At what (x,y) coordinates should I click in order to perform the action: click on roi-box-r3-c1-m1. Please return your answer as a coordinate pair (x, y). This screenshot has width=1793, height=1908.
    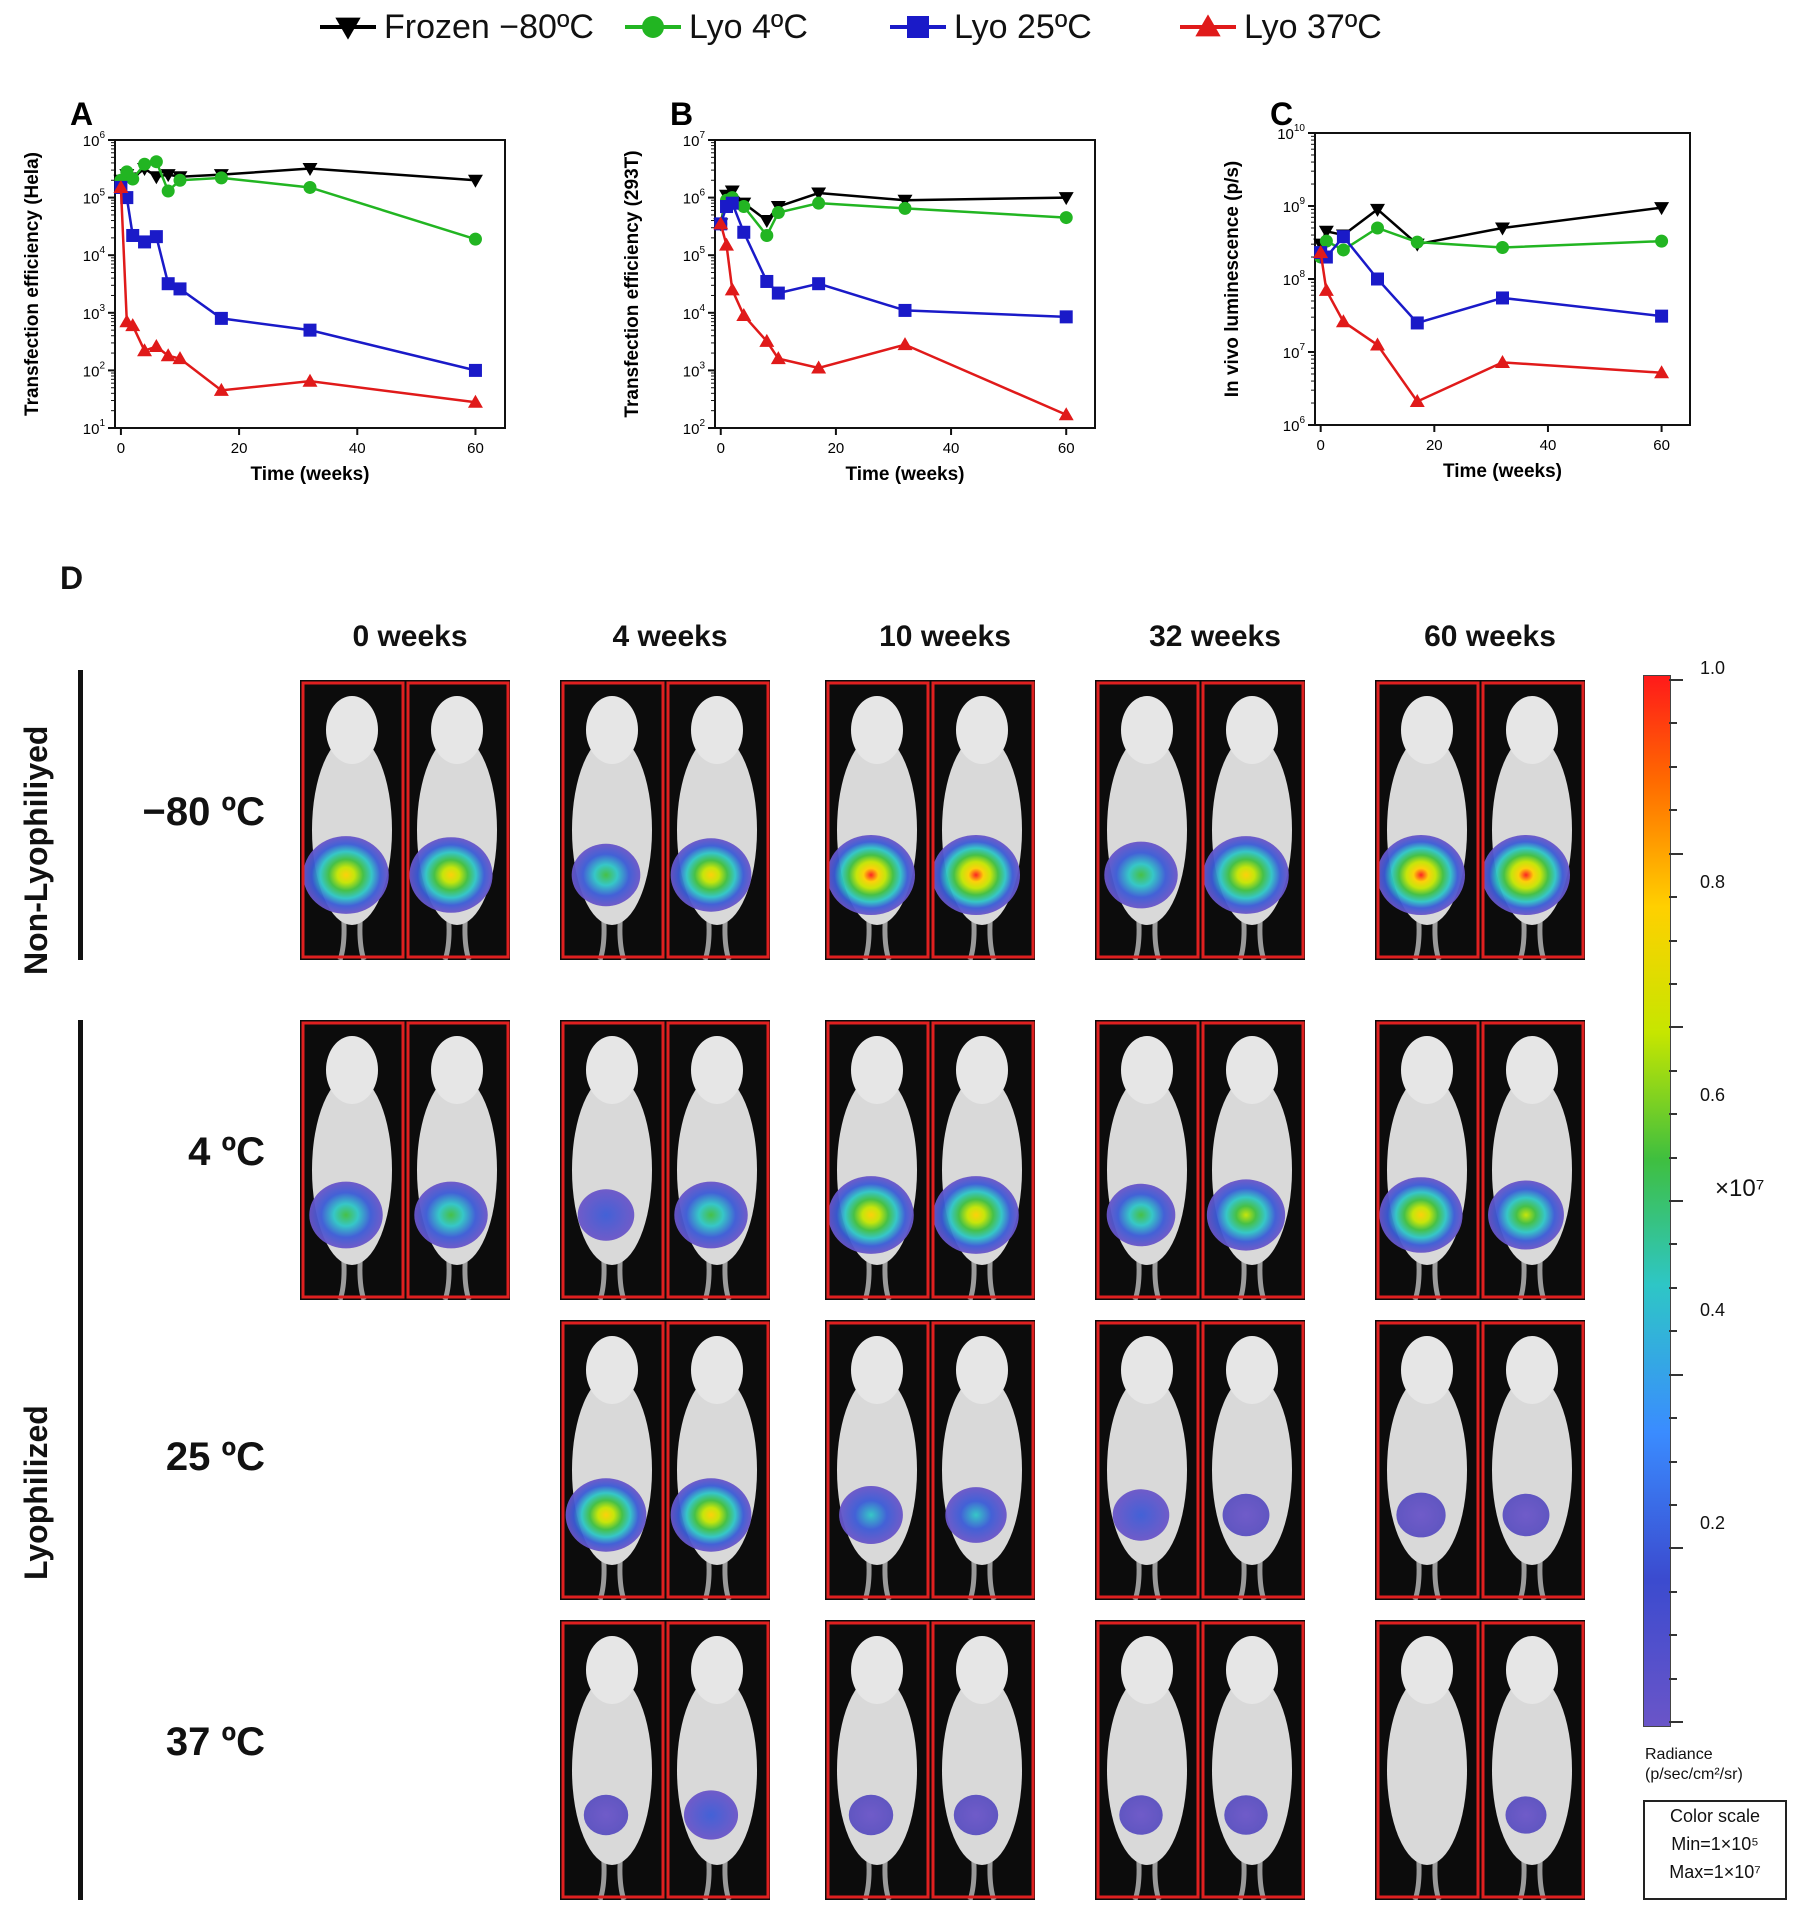
    Looking at the image, I should click on (718, 1760).